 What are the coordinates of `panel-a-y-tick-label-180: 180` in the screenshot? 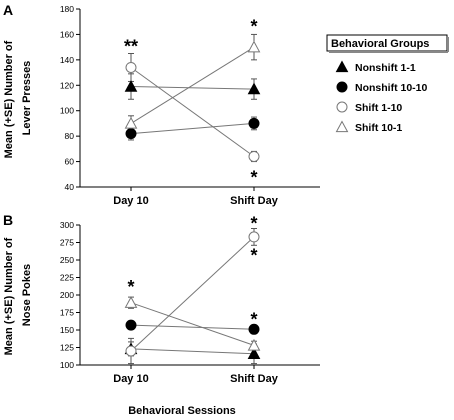 It's located at (67, 9).